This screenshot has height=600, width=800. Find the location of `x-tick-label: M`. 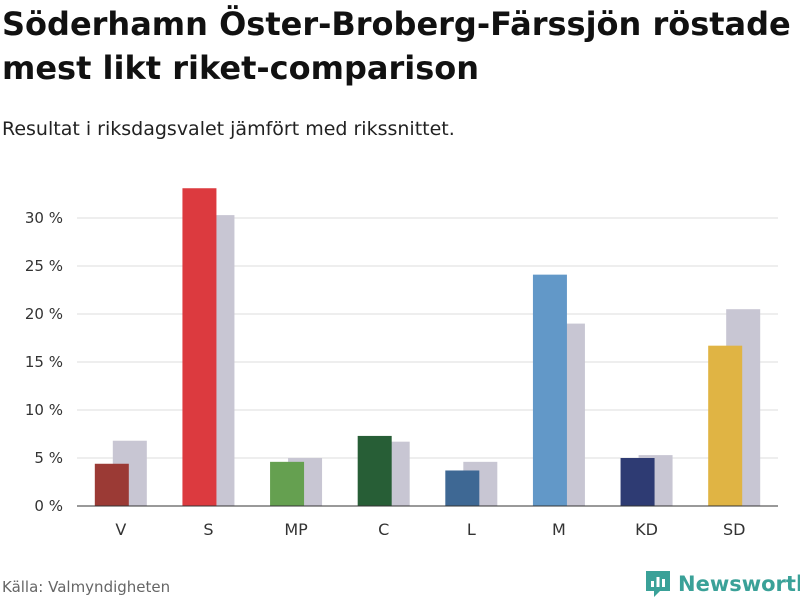

x-tick-label: M is located at coordinates (559, 529).